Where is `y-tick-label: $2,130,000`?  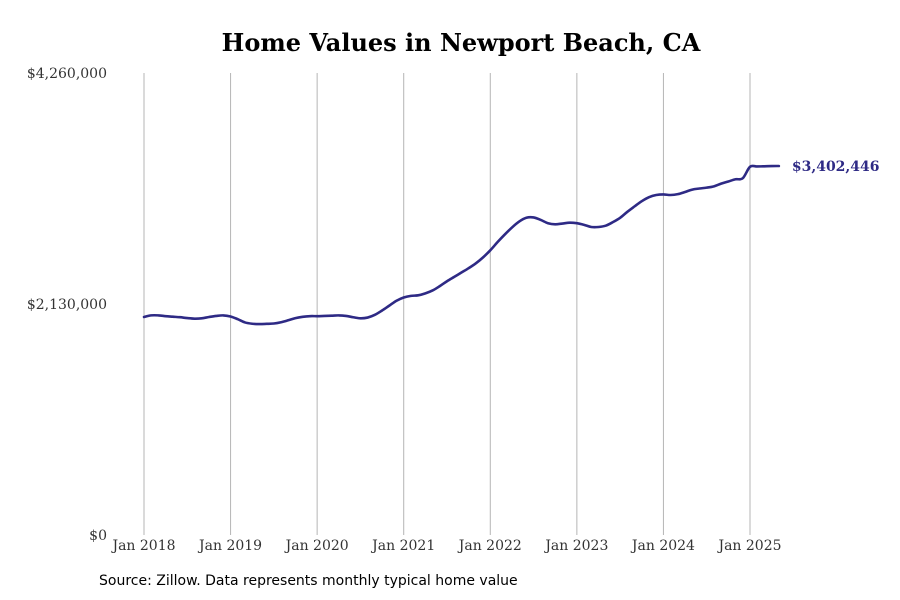
y-tick-label: $2,130,000 is located at coordinates (67, 305).